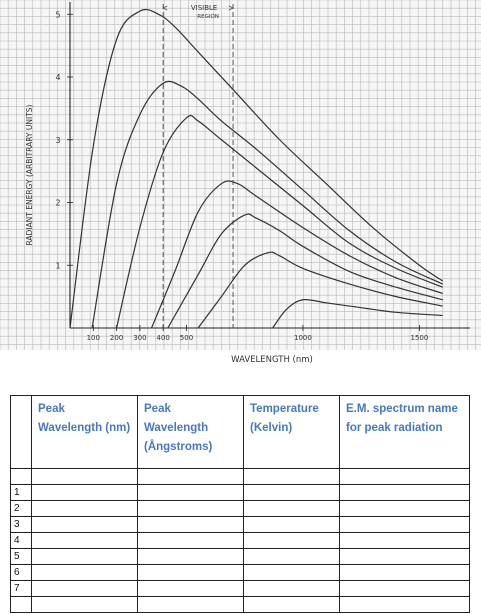  Describe the element at coordinates (186, 338) in the screenshot. I see `x-tick-label: 500` at that location.